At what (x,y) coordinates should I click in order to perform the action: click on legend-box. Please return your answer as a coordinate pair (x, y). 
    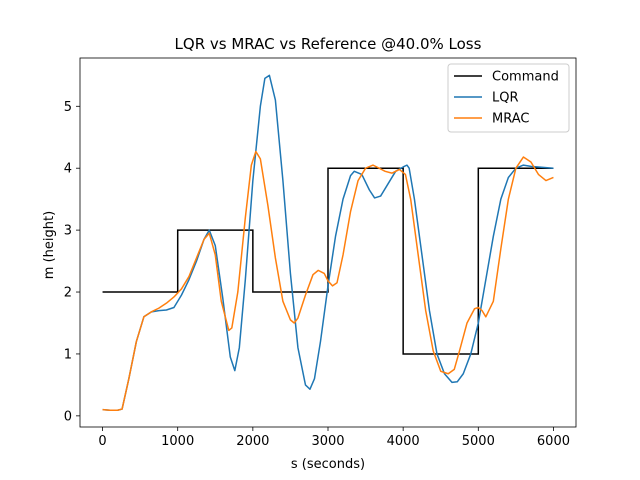
    Looking at the image, I should click on (508, 98).